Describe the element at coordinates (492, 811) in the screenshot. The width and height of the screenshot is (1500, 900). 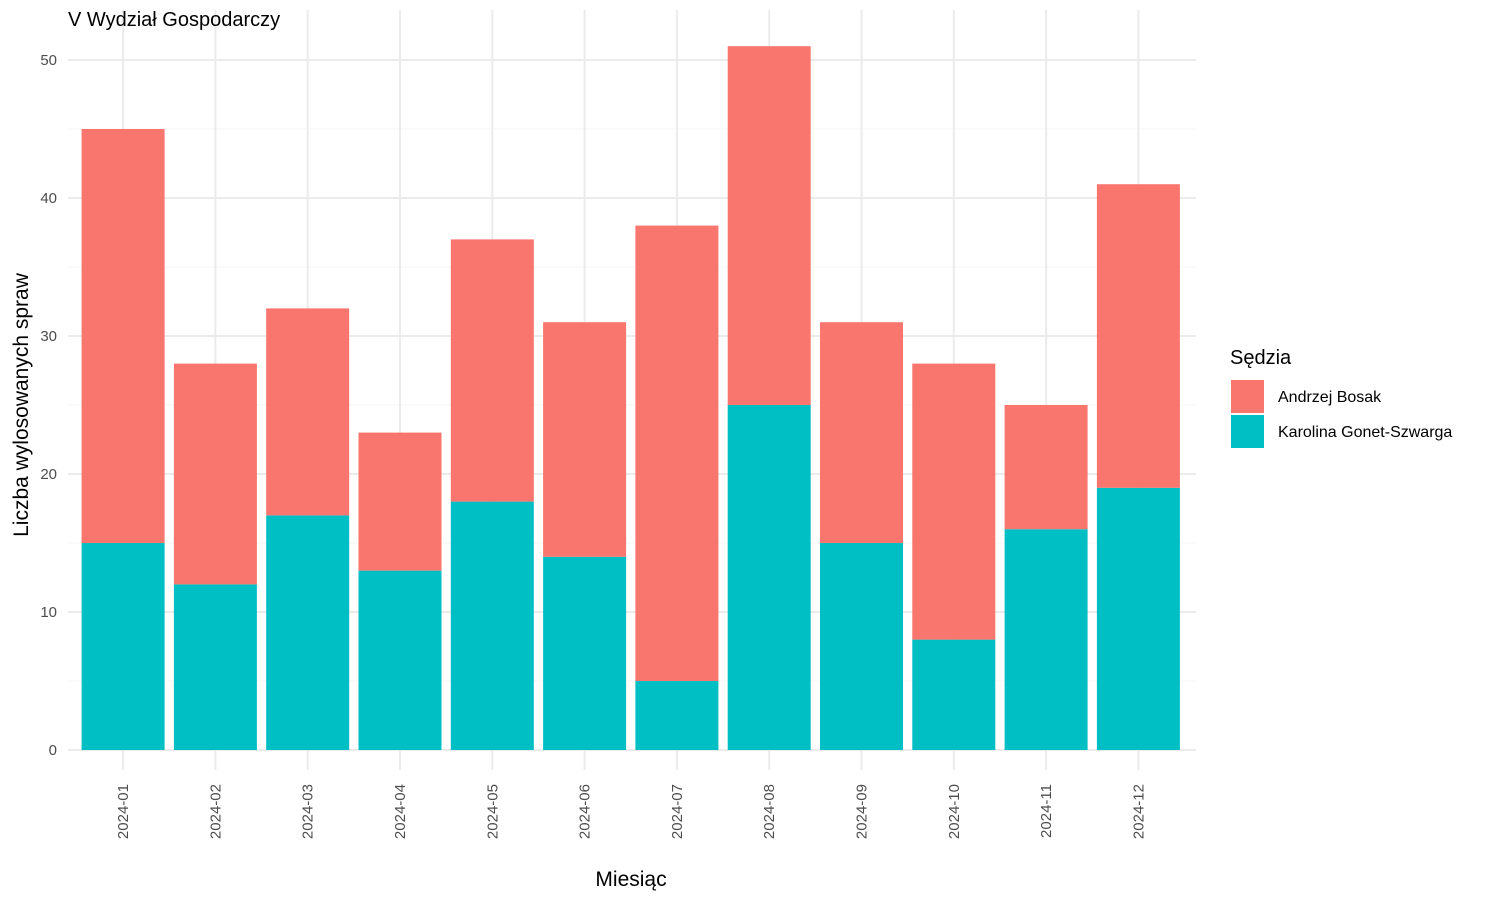
I see `x-tick-label: 2024-05` at that location.